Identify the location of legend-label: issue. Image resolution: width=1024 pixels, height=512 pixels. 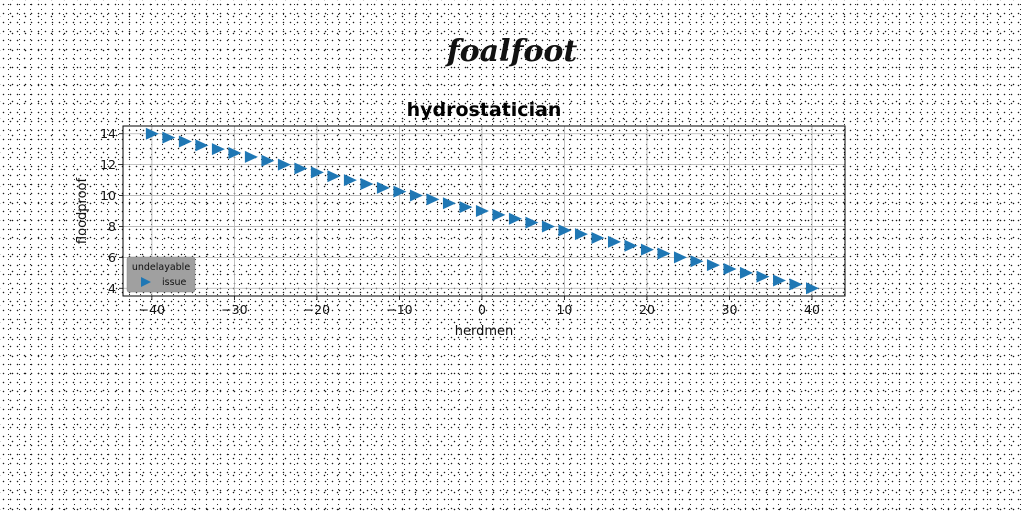
(174, 282).